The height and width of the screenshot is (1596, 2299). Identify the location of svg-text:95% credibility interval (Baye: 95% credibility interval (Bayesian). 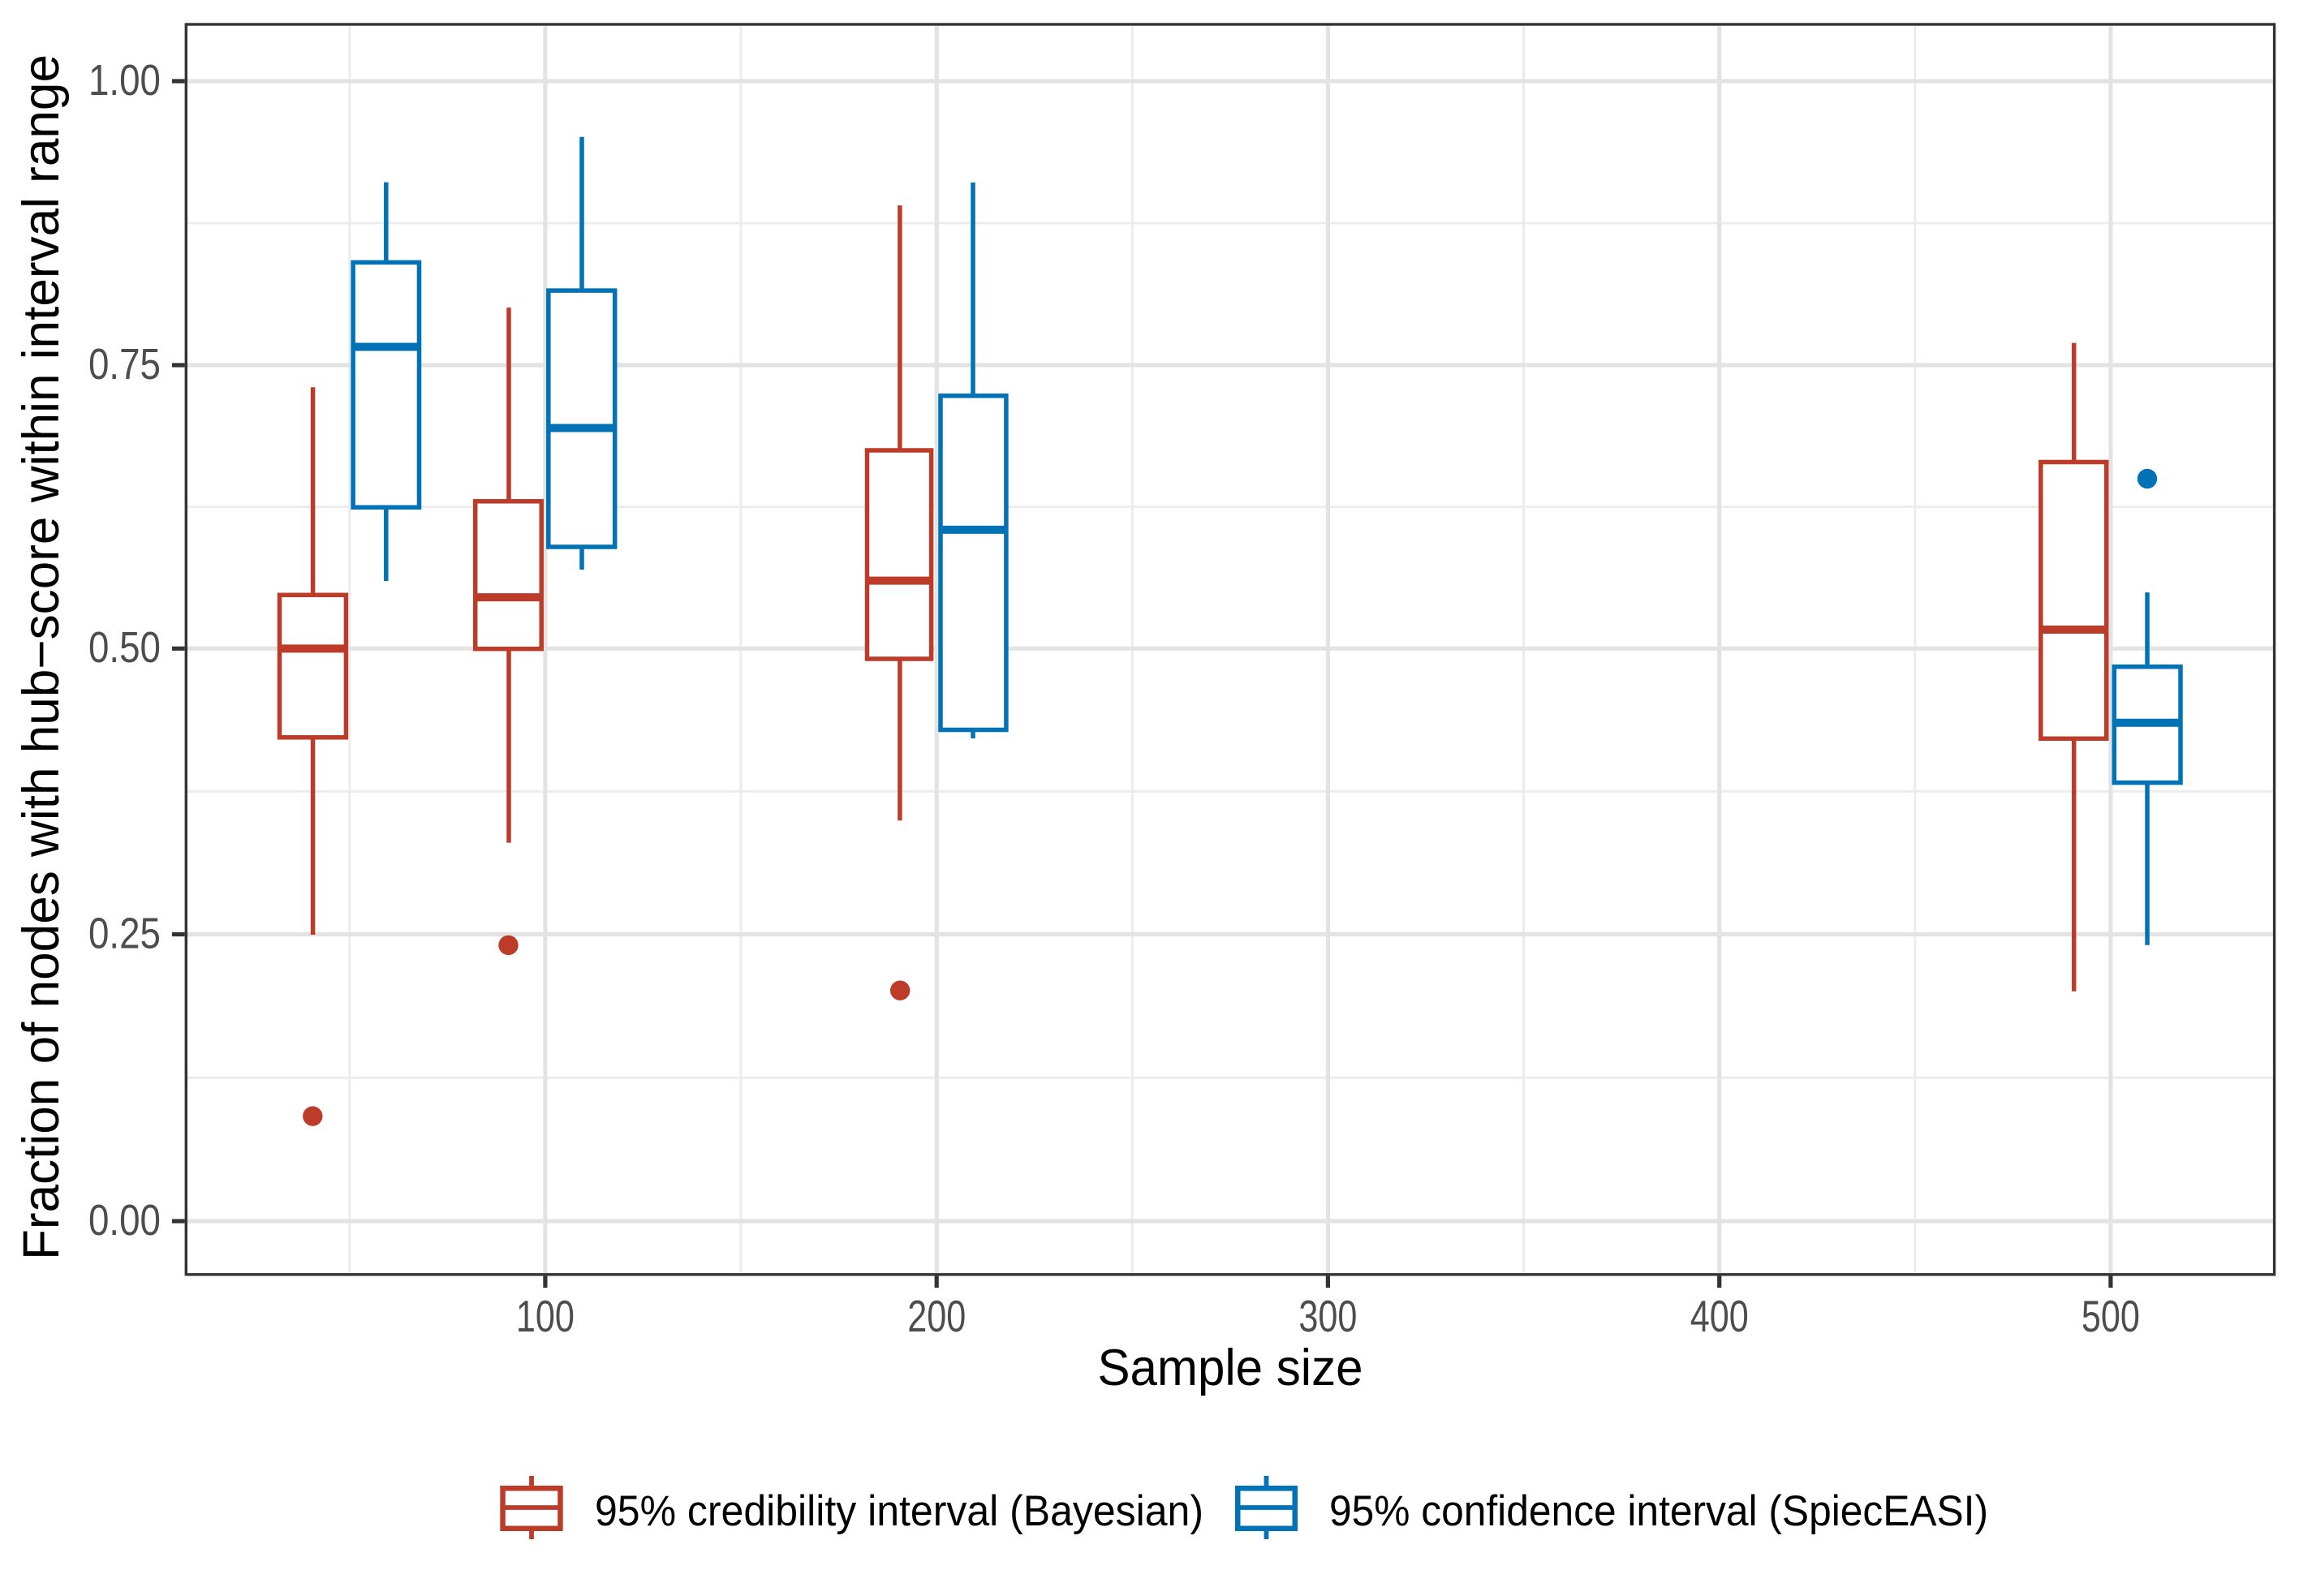
(899, 1511).